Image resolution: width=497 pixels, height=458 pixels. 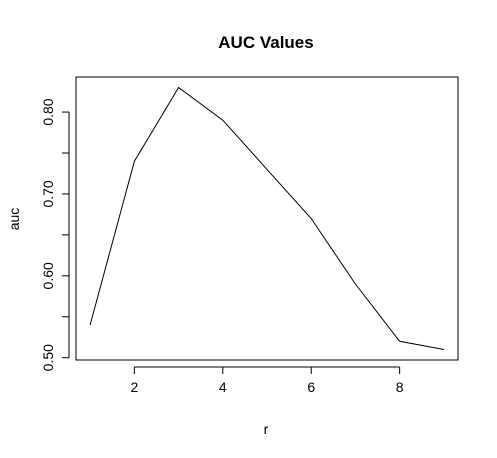 What do you see at coordinates (400, 387) in the screenshot?
I see `x-tick-label: 8` at bounding box center [400, 387].